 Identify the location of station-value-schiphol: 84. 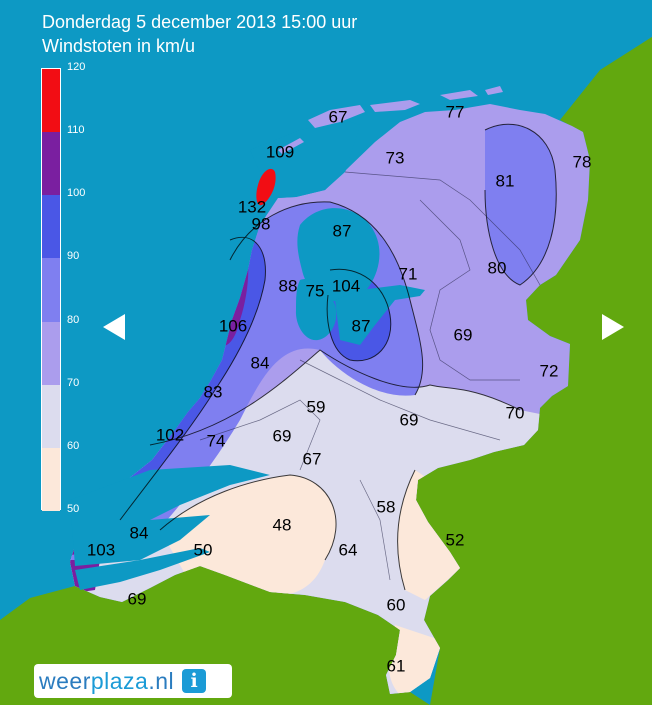
(260, 363).